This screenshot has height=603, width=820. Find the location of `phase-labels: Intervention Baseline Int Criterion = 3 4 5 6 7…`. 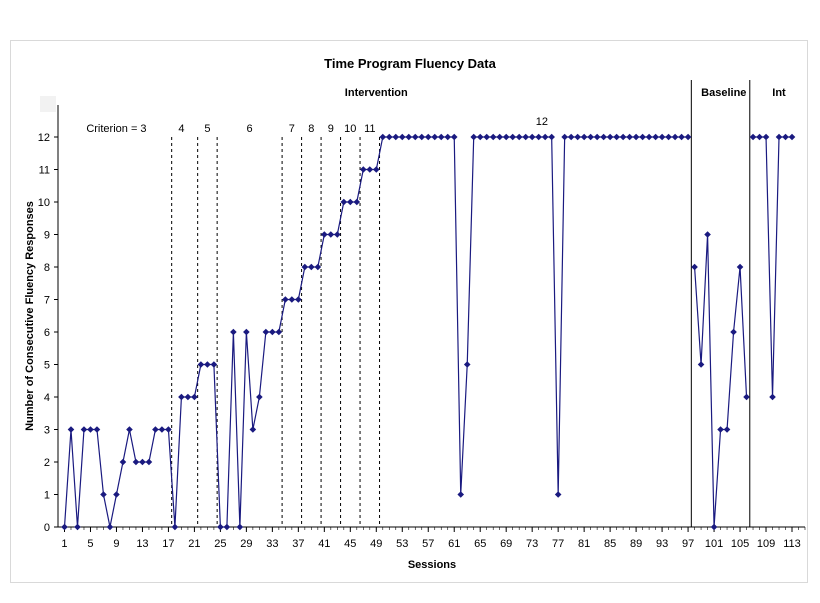

phase-labels: Intervention Baseline Int Criterion = 3 4 5 6 7… is located at coordinates (436, 111).